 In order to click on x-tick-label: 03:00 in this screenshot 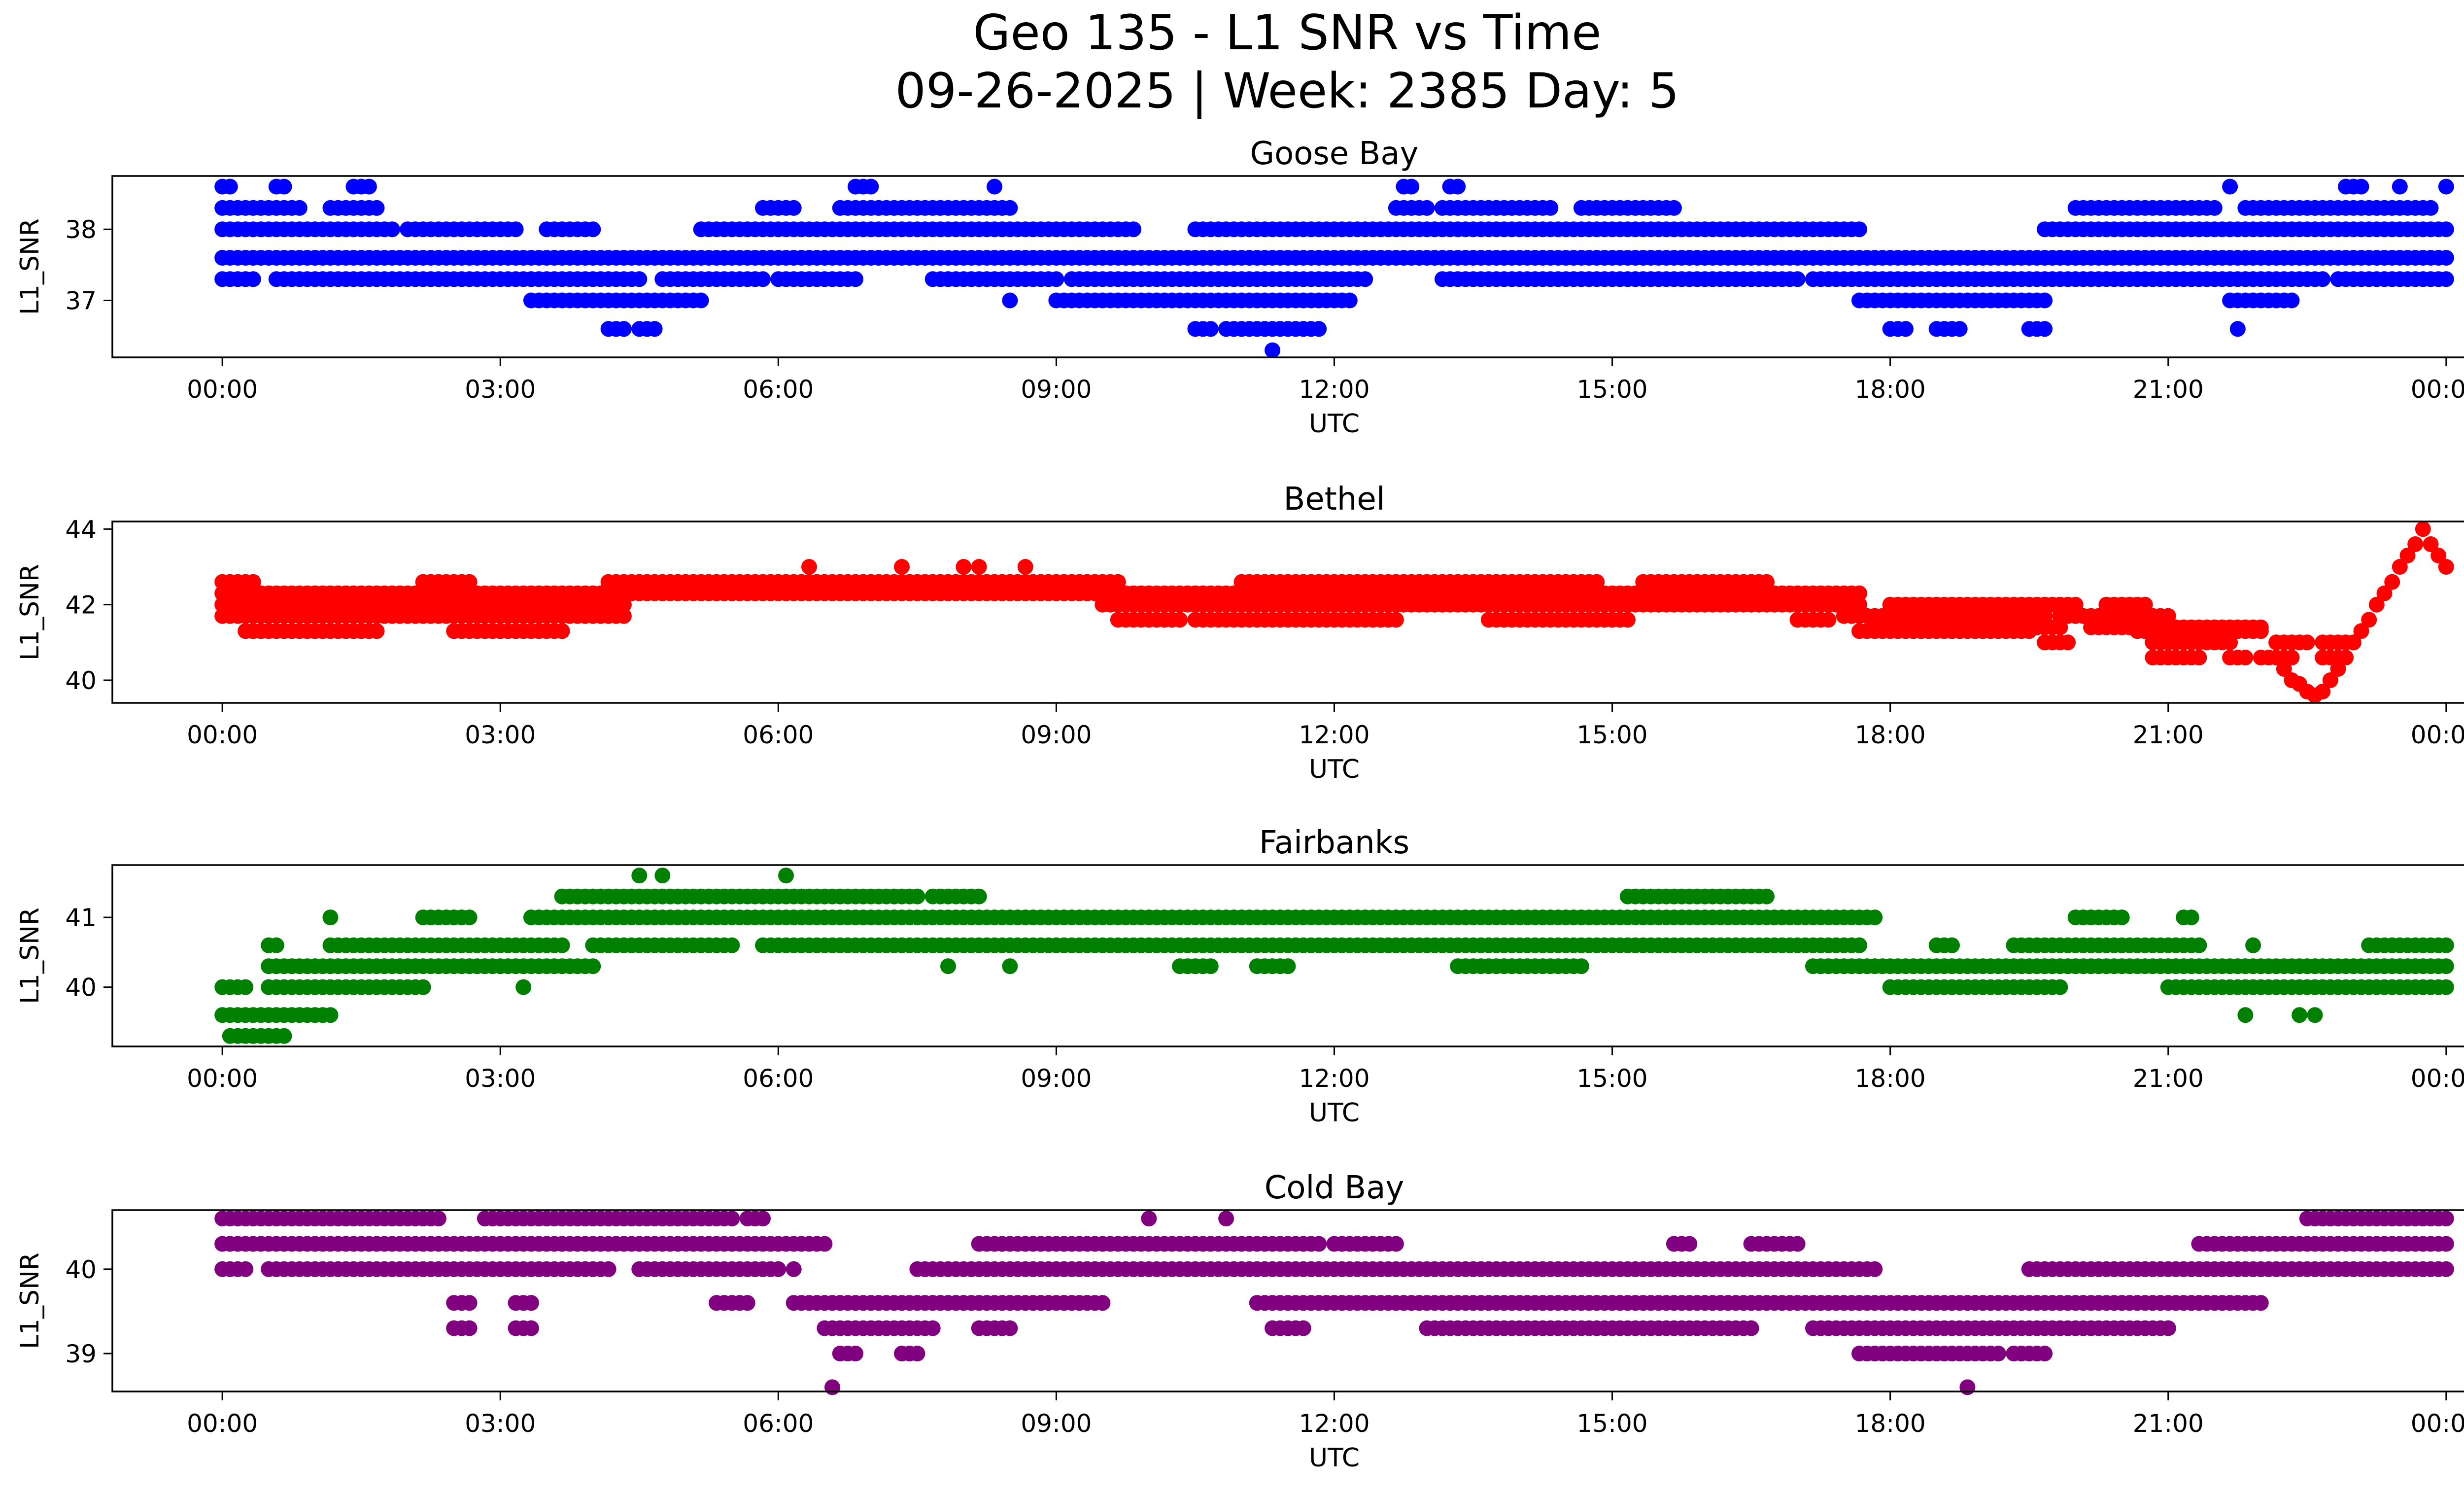, I will do `click(500, 1078)`.